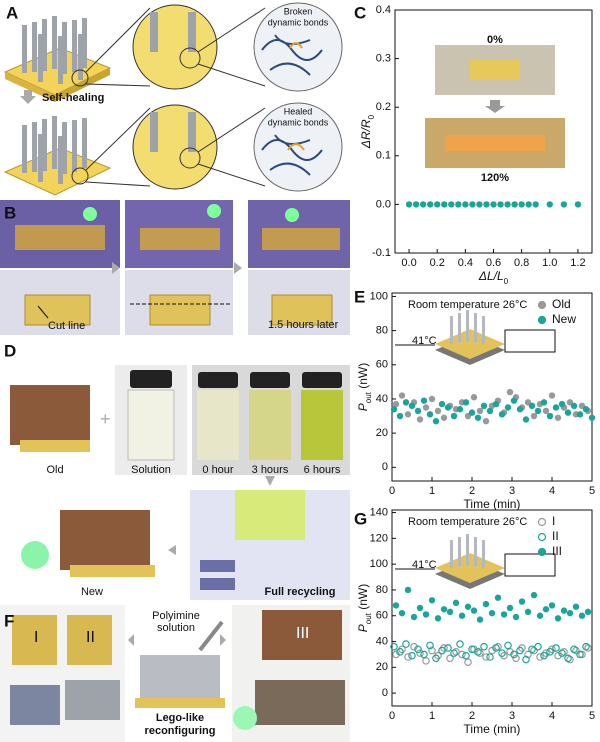 The image size is (600, 742). What do you see at coordinates (383, 107) in the screenshot?
I see `y-tick-label: 0.2` at bounding box center [383, 107].